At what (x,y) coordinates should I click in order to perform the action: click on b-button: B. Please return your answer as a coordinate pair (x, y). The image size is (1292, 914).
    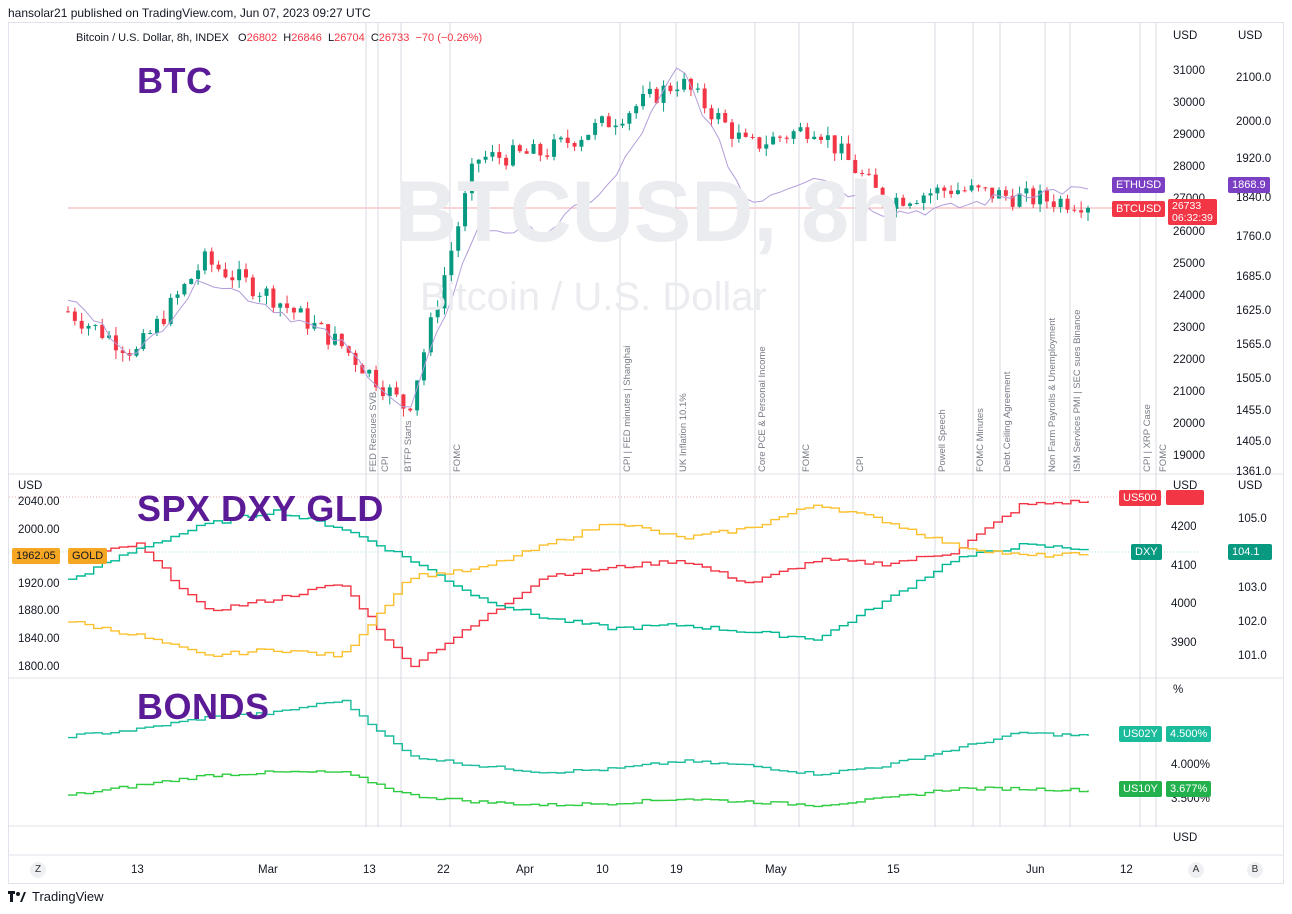
    Looking at the image, I should click on (1255, 870).